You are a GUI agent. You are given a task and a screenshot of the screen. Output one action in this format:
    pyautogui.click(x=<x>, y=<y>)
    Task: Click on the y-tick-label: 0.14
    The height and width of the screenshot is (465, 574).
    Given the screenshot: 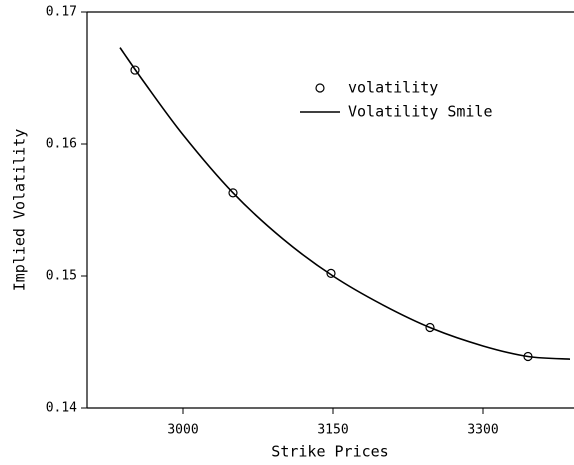 What is the action you would take?
    pyautogui.click(x=61, y=408)
    